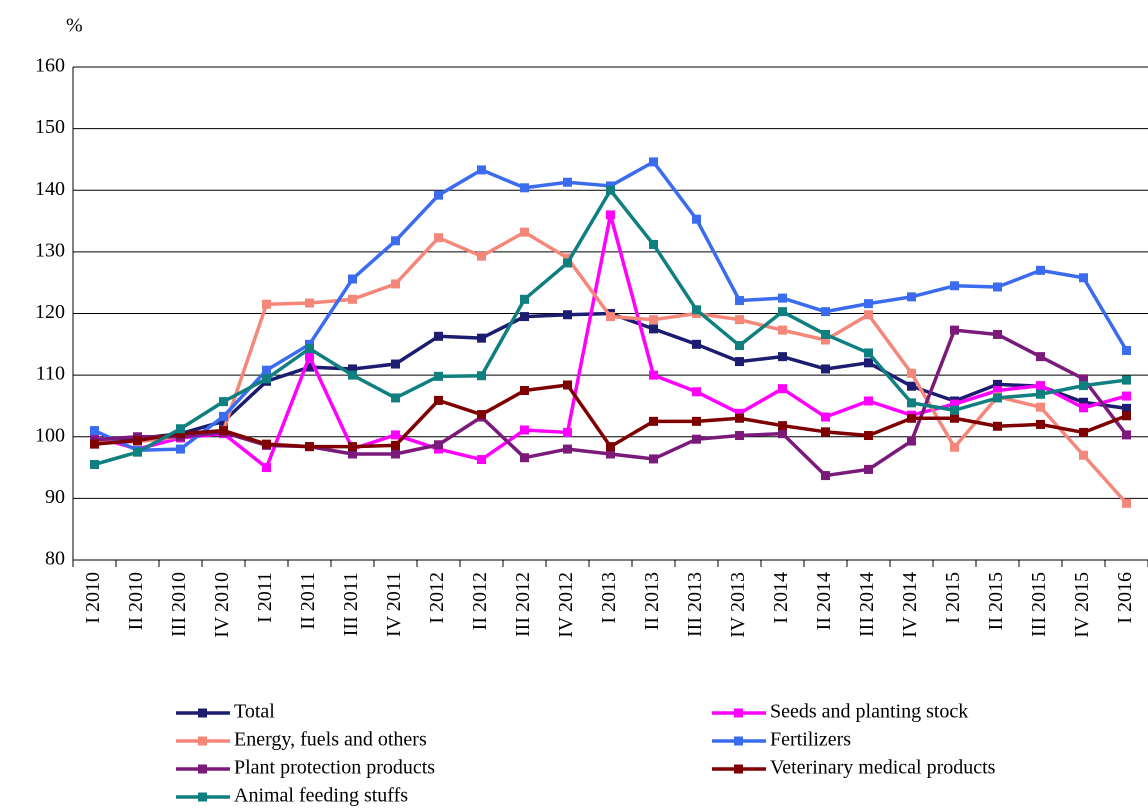 The width and height of the screenshot is (1148, 809). Describe the element at coordinates (437, 598) in the screenshot. I see `x-tick-label: I 2012` at that location.